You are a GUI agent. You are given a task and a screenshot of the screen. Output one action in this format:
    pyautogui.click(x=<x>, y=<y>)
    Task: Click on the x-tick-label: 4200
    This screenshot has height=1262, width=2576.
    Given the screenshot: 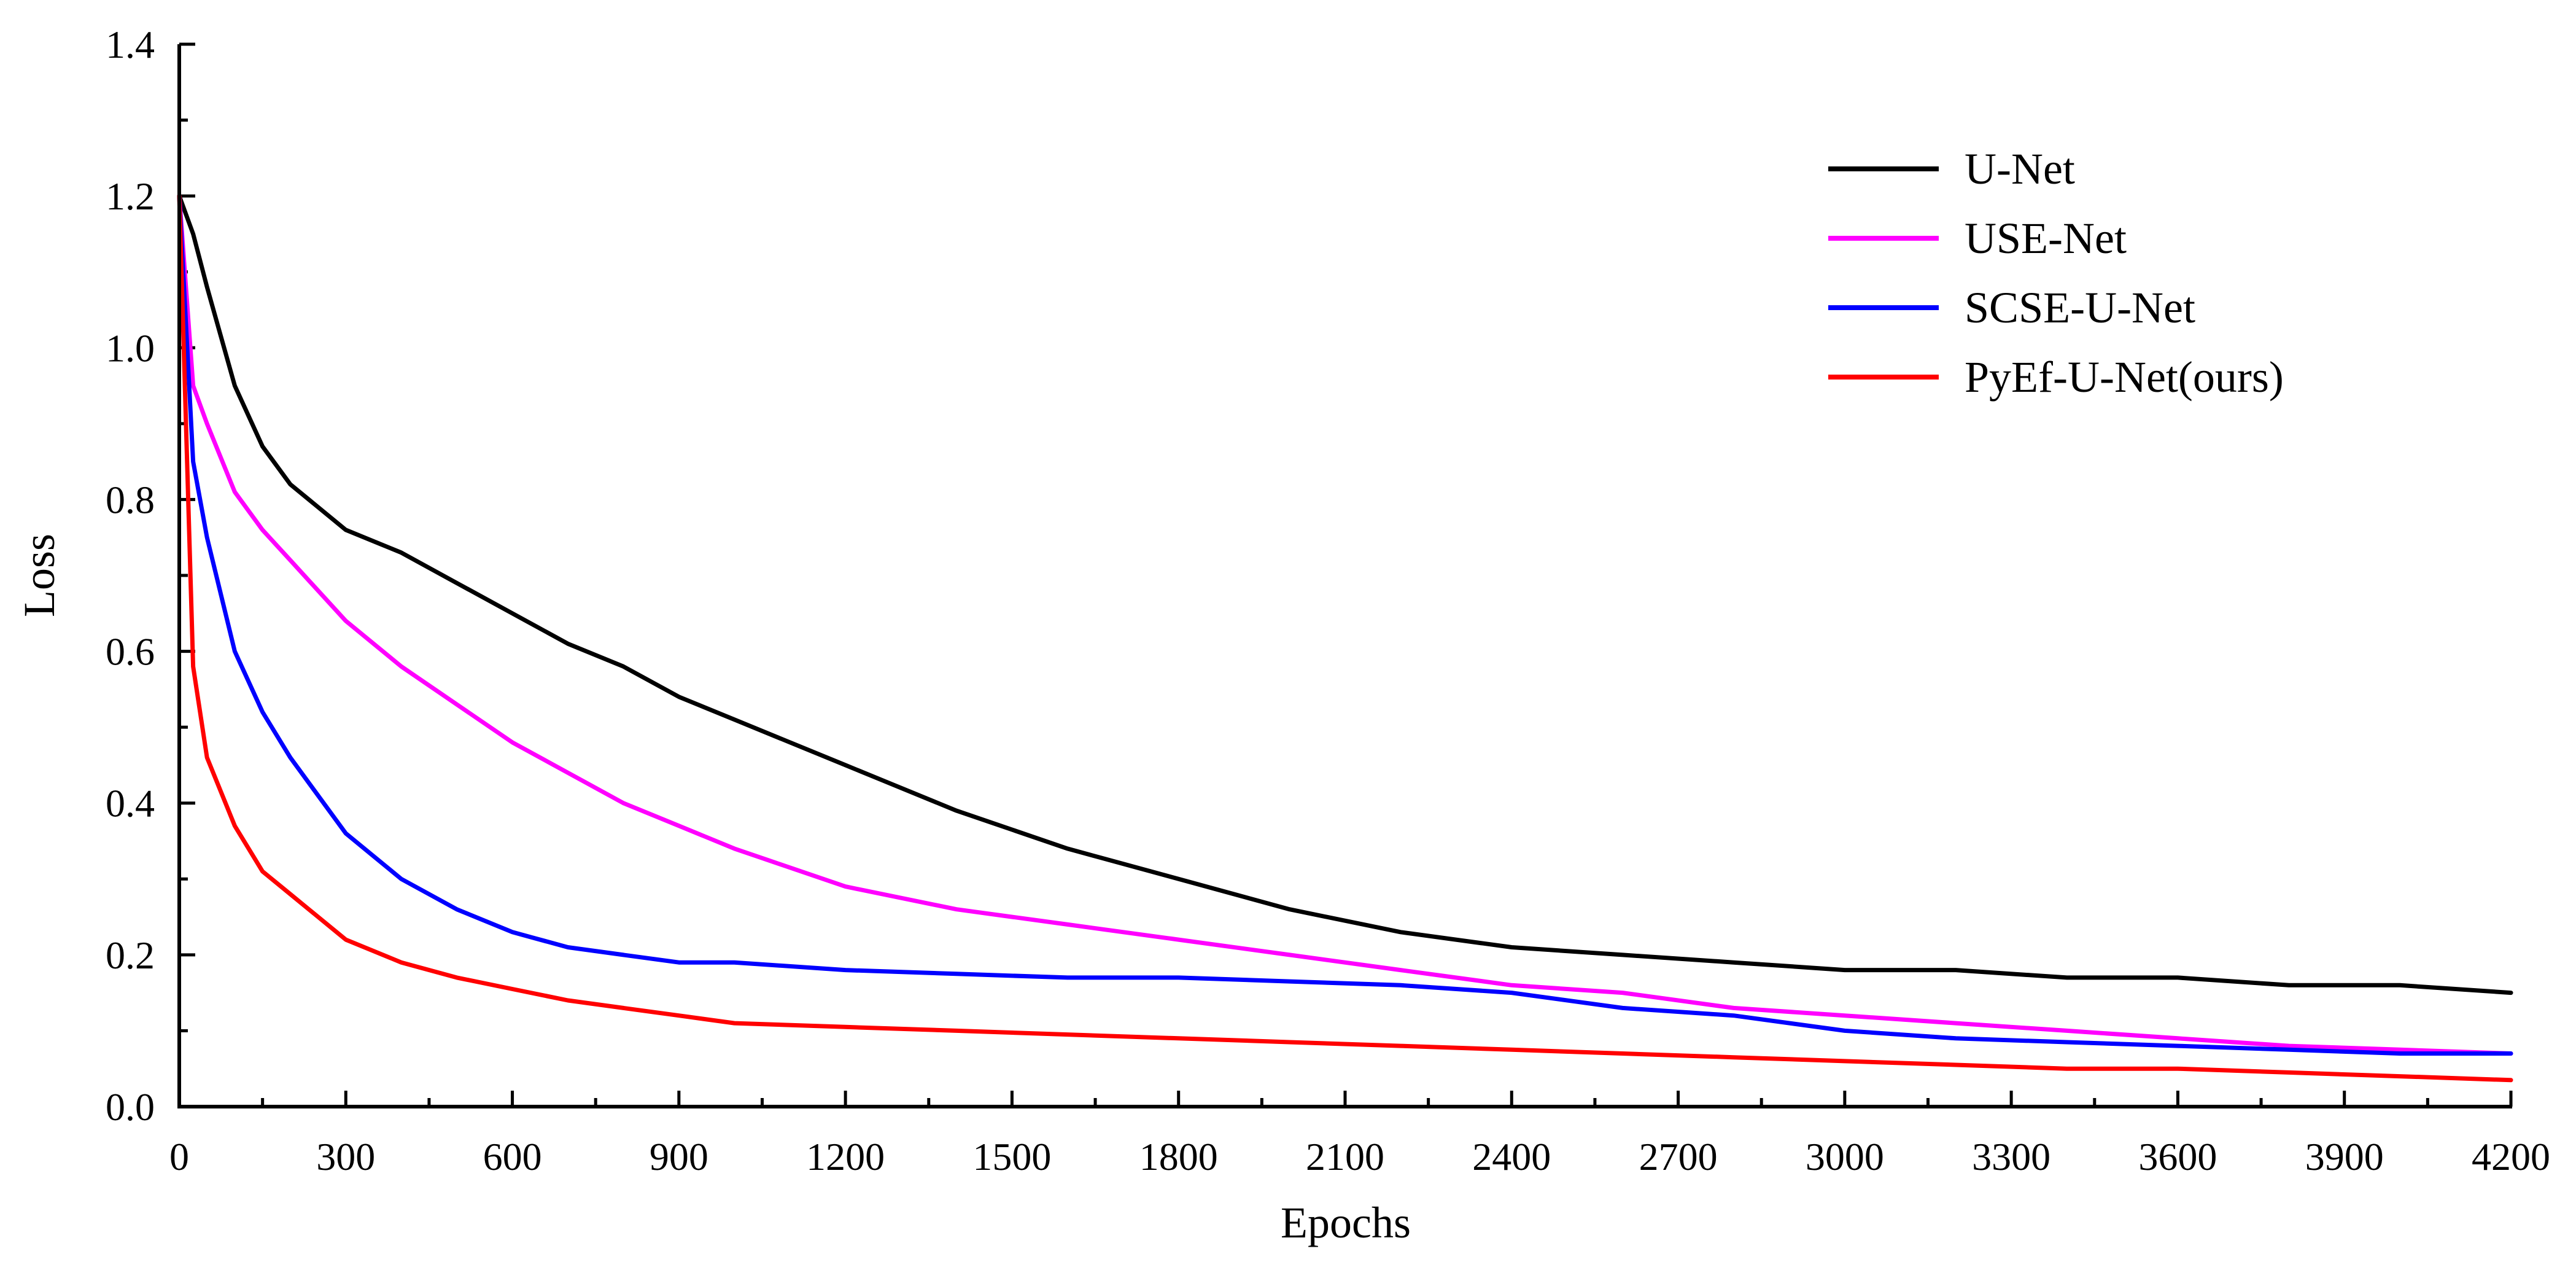 What is the action you would take?
    pyautogui.click(x=2511, y=1156)
    